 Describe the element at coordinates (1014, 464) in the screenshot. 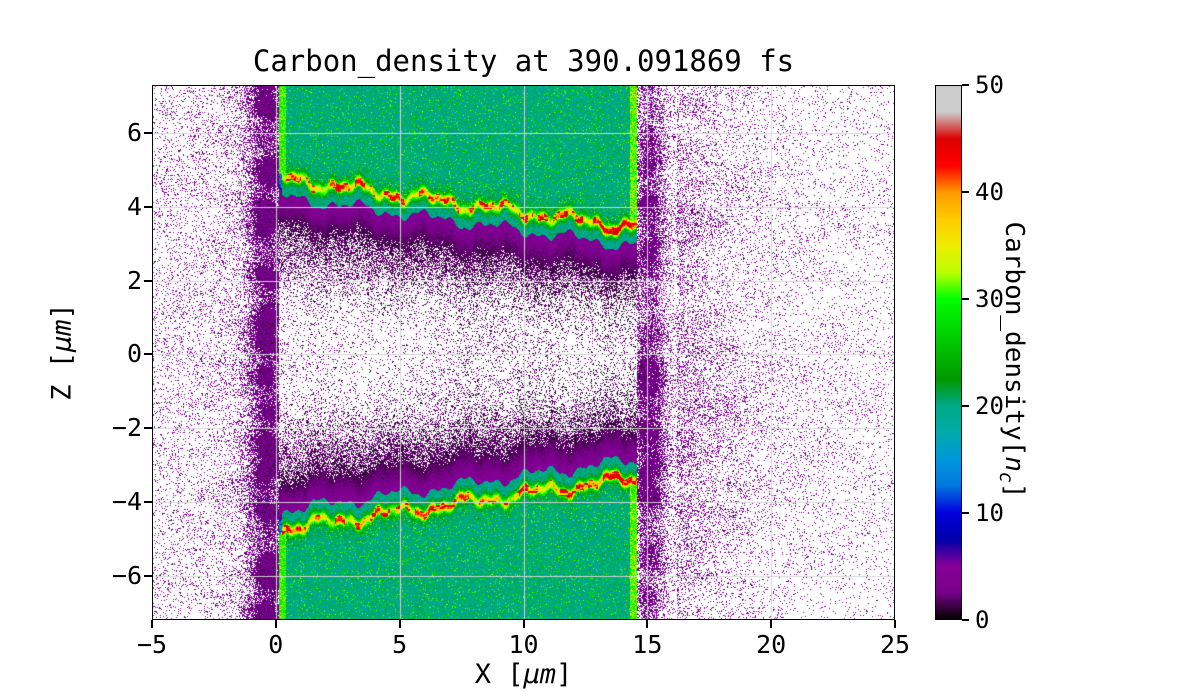

I see `cb-label-math: n` at that location.